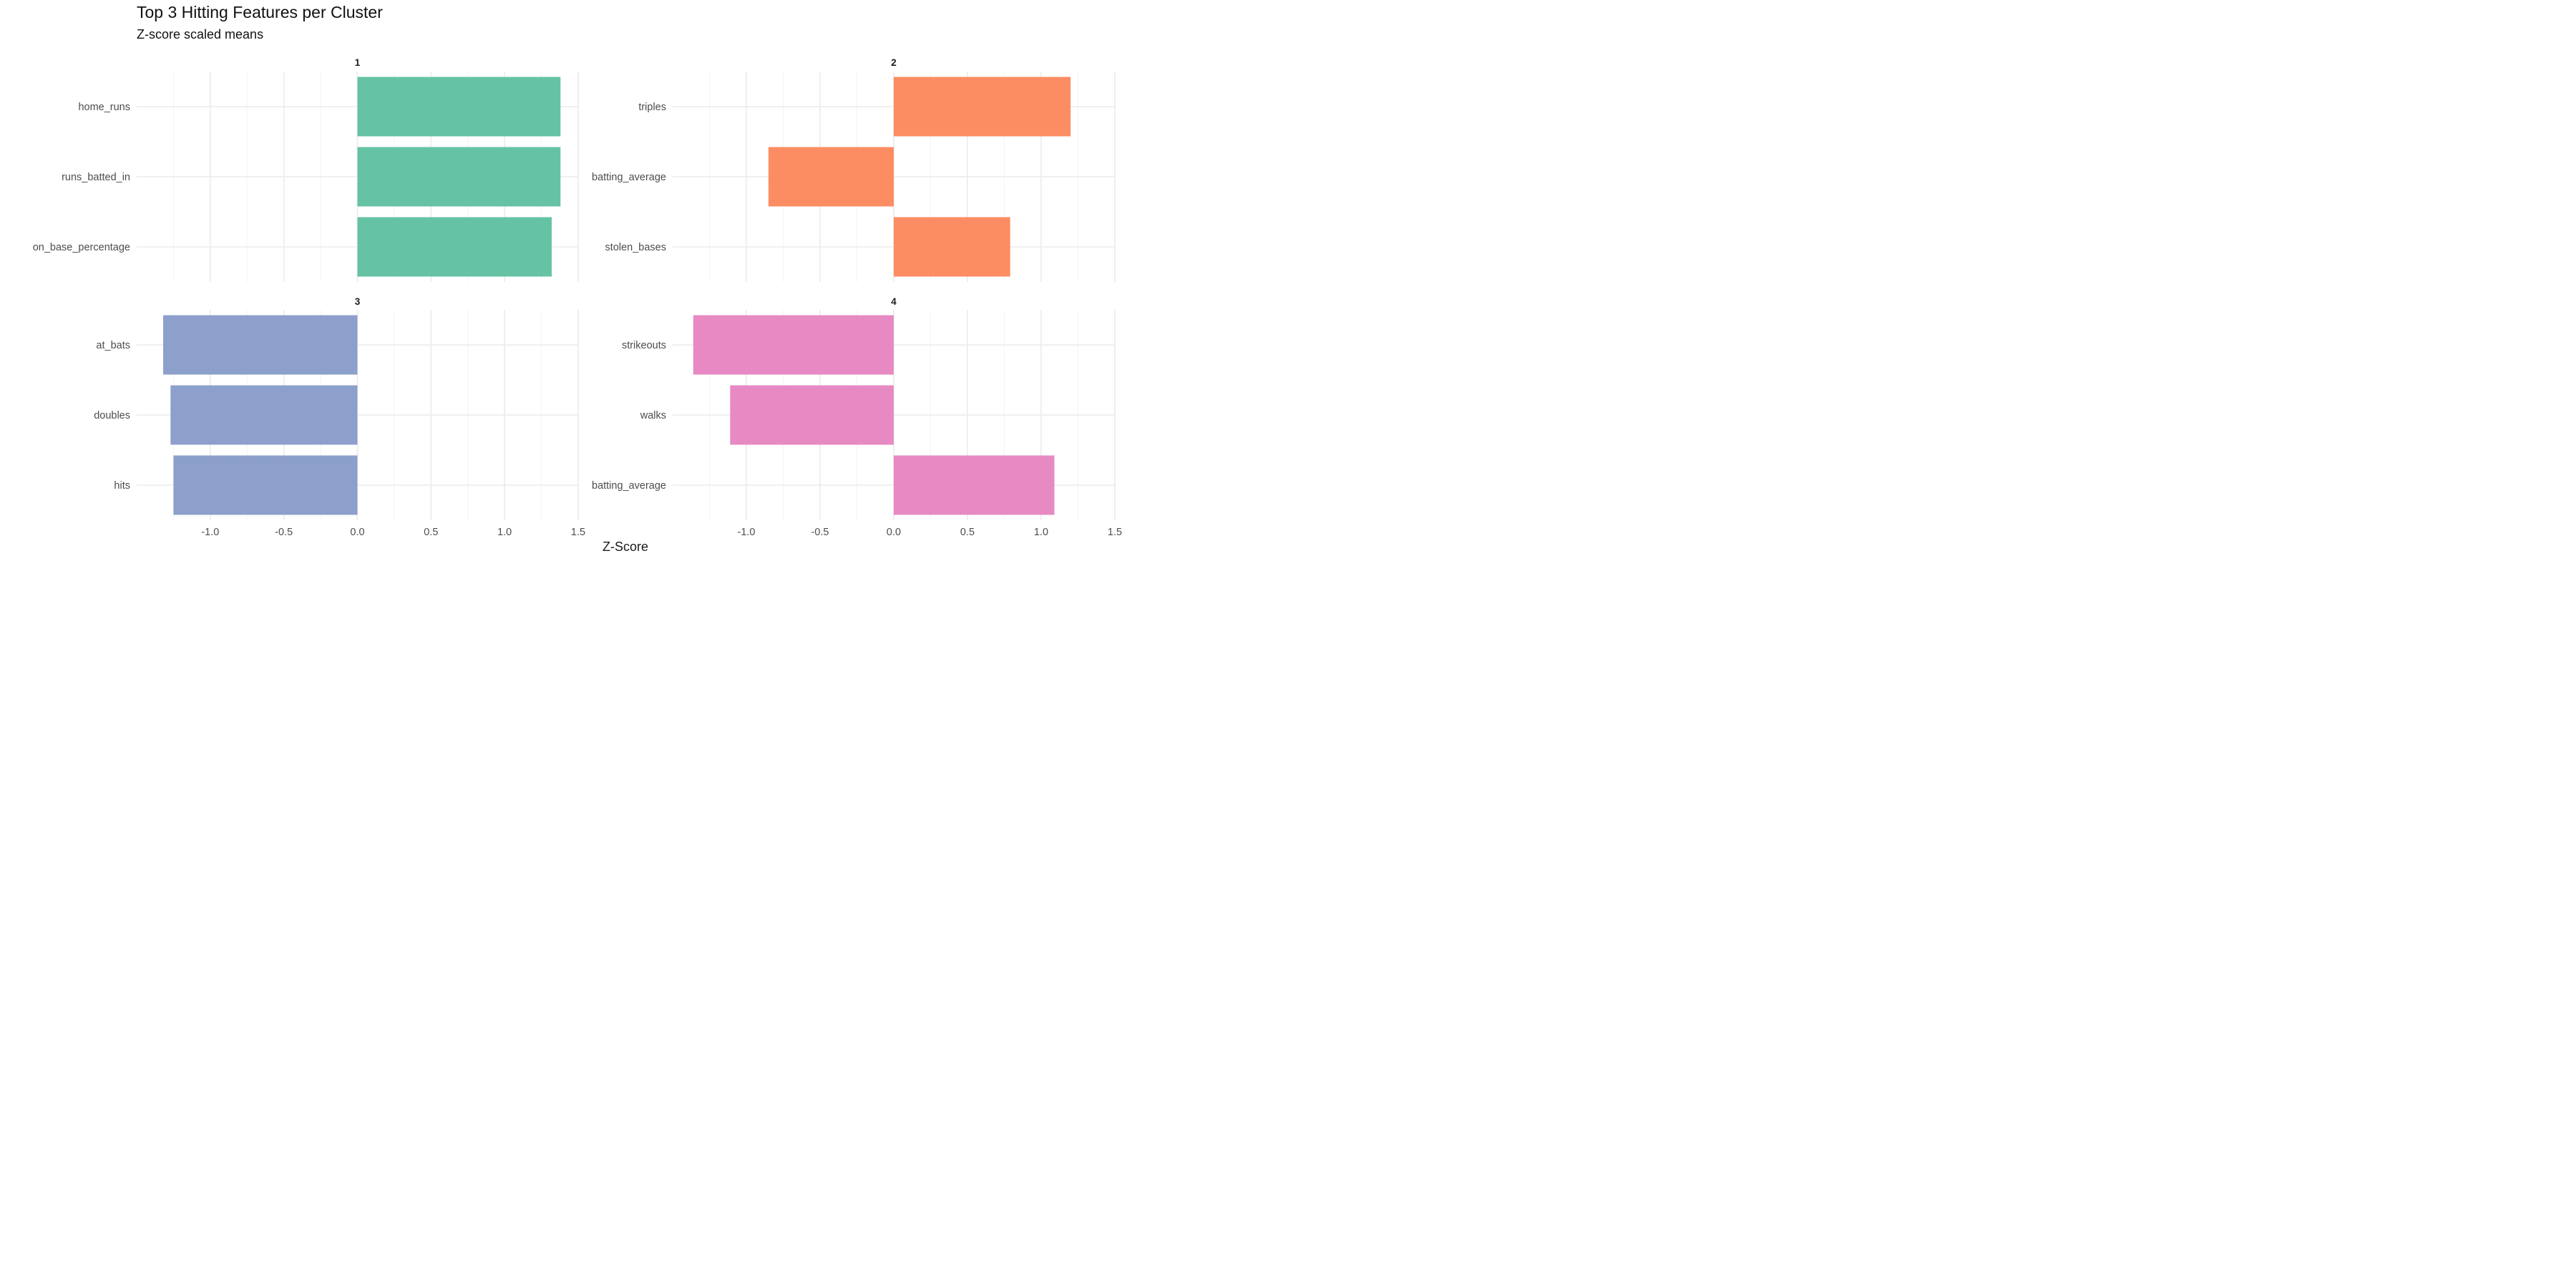 The height and width of the screenshot is (1288, 2576). What do you see at coordinates (260, 12) in the screenshot?
I see `chart-title: Top 3 Hitting Features per Cluster` at bounding box center [260, 12].